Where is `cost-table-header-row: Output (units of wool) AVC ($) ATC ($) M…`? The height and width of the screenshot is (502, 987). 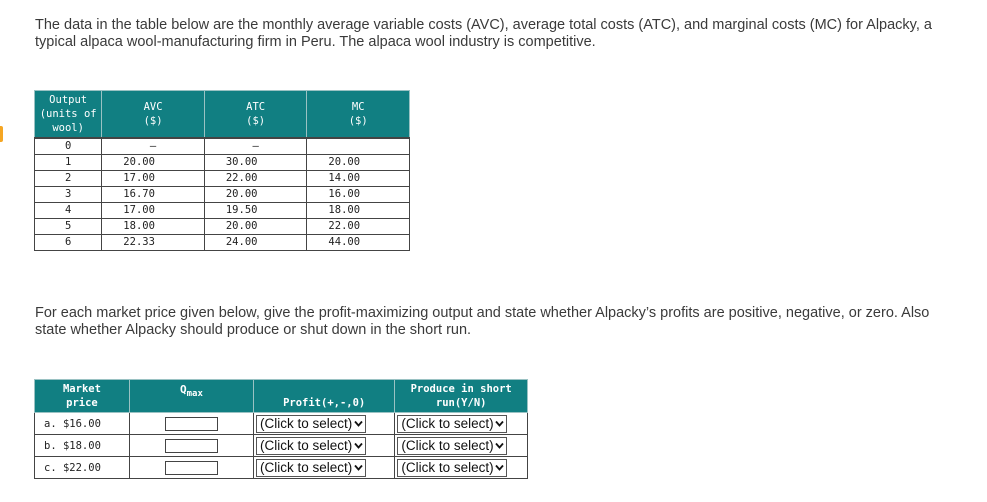
cost-table-header-row: Output (units of wool) AVC ($) ATC ($) M… is located at coordinates (221, 114).